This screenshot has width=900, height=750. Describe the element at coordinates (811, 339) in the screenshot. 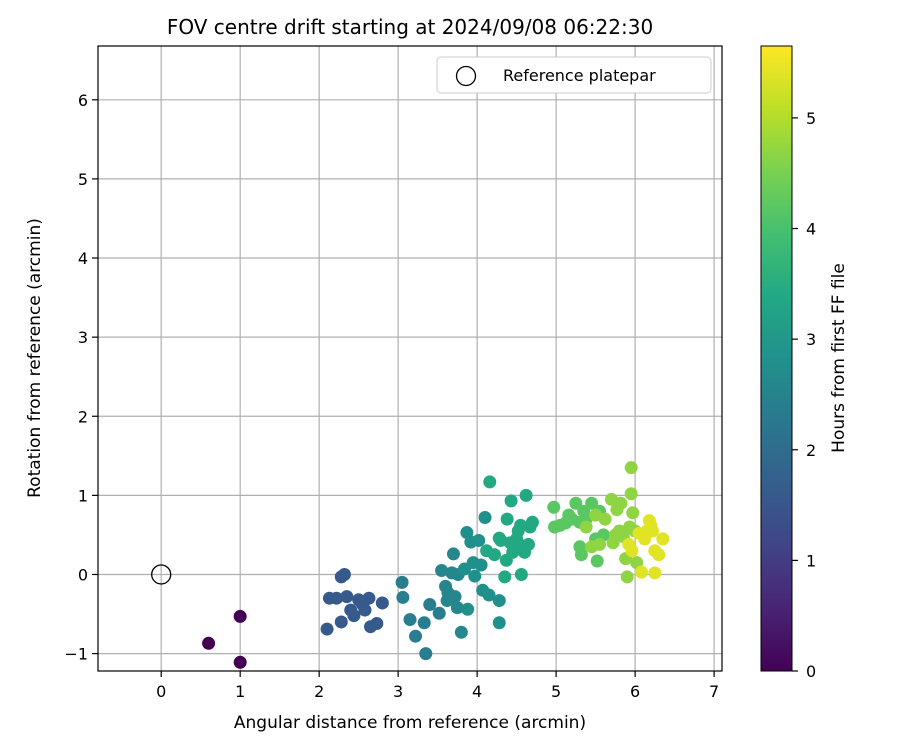

I see `colorbar-tick-label: 3` at that location.